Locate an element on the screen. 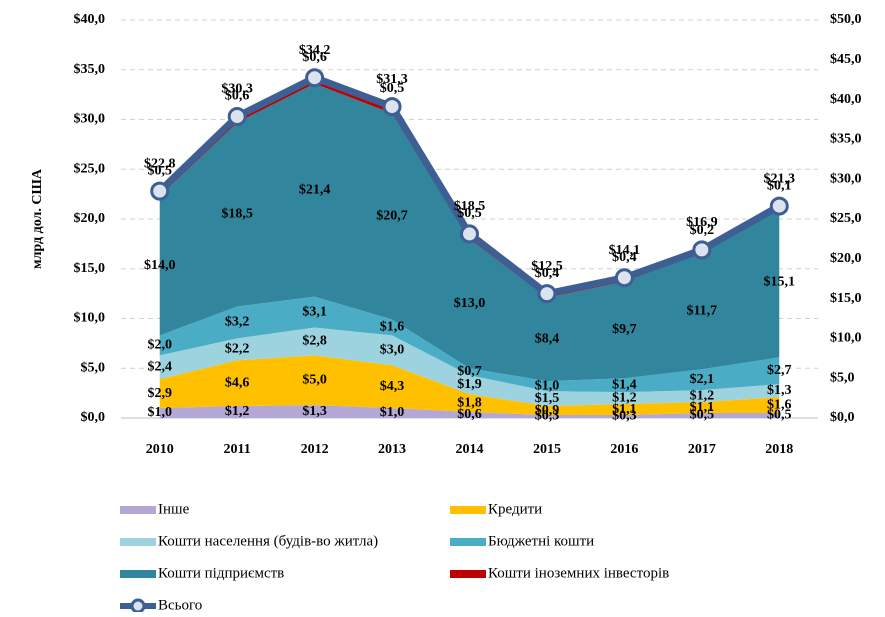 The height and width of the screenshot is (617, 885). data-label: $2,2 is located at coordinates (237, 349).